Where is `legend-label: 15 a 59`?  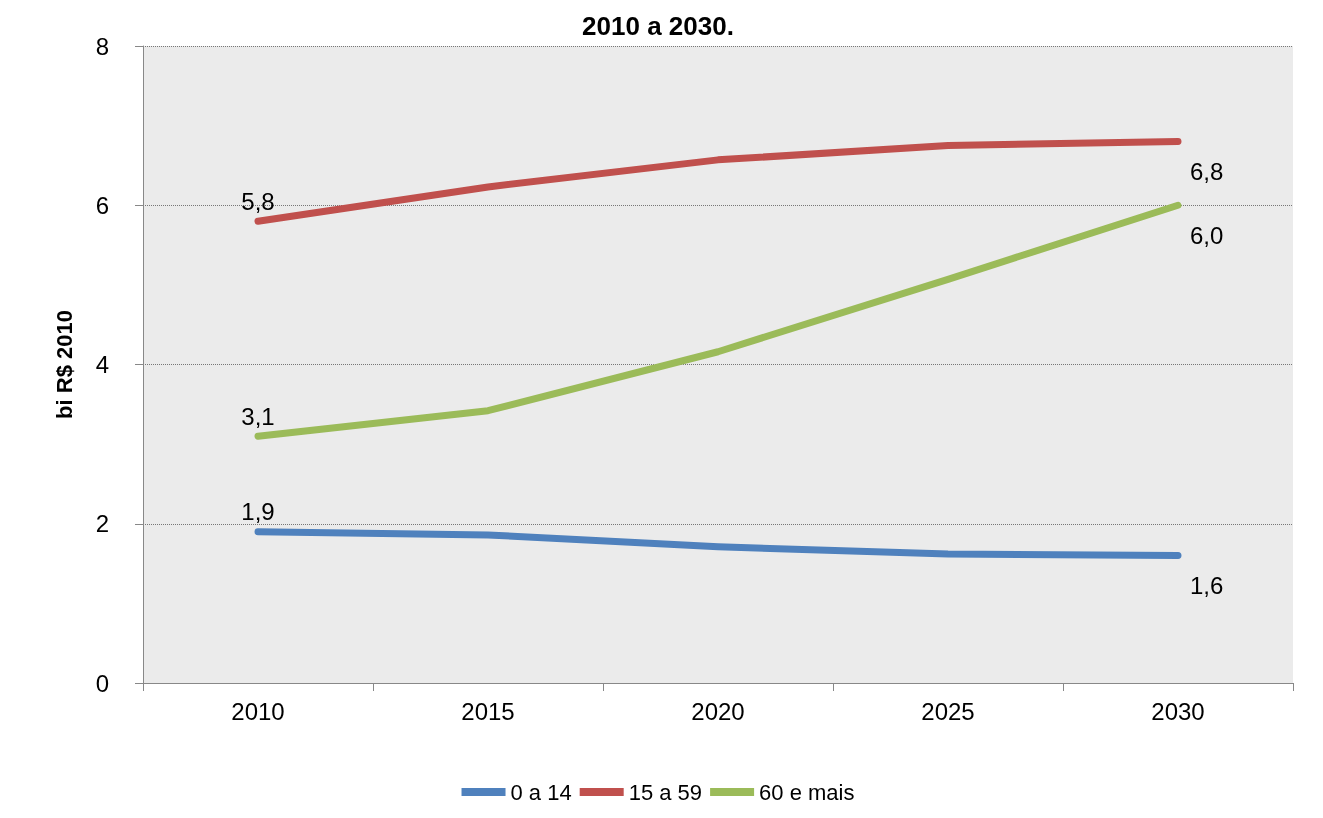
legend-label: 15 a 59 is located at coordinates (665, 792).